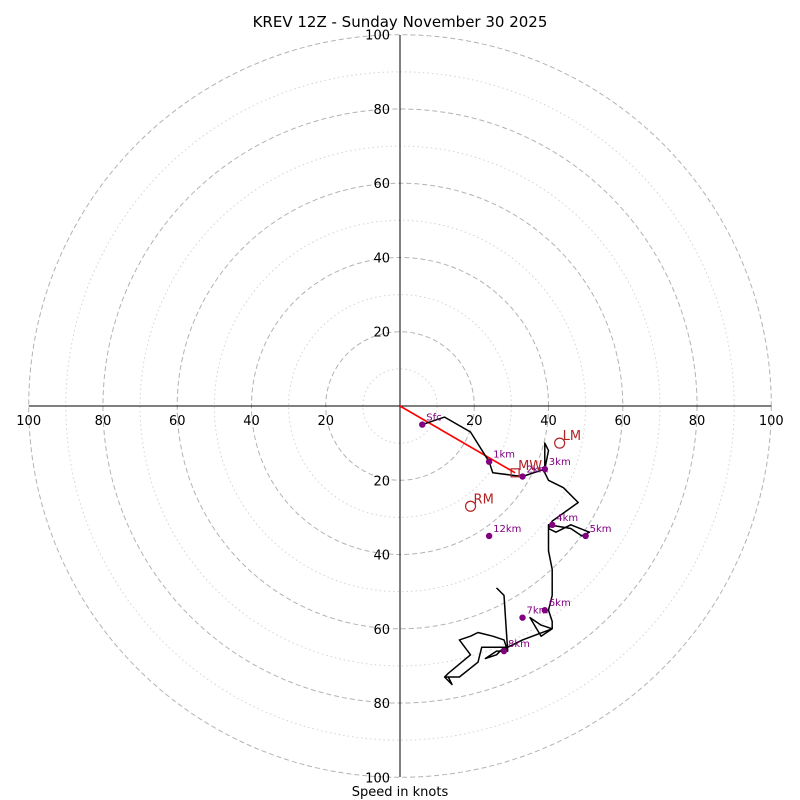 This screenshot has width=800, height=800. I want to click on height-marker-2km, so click(522, 476).